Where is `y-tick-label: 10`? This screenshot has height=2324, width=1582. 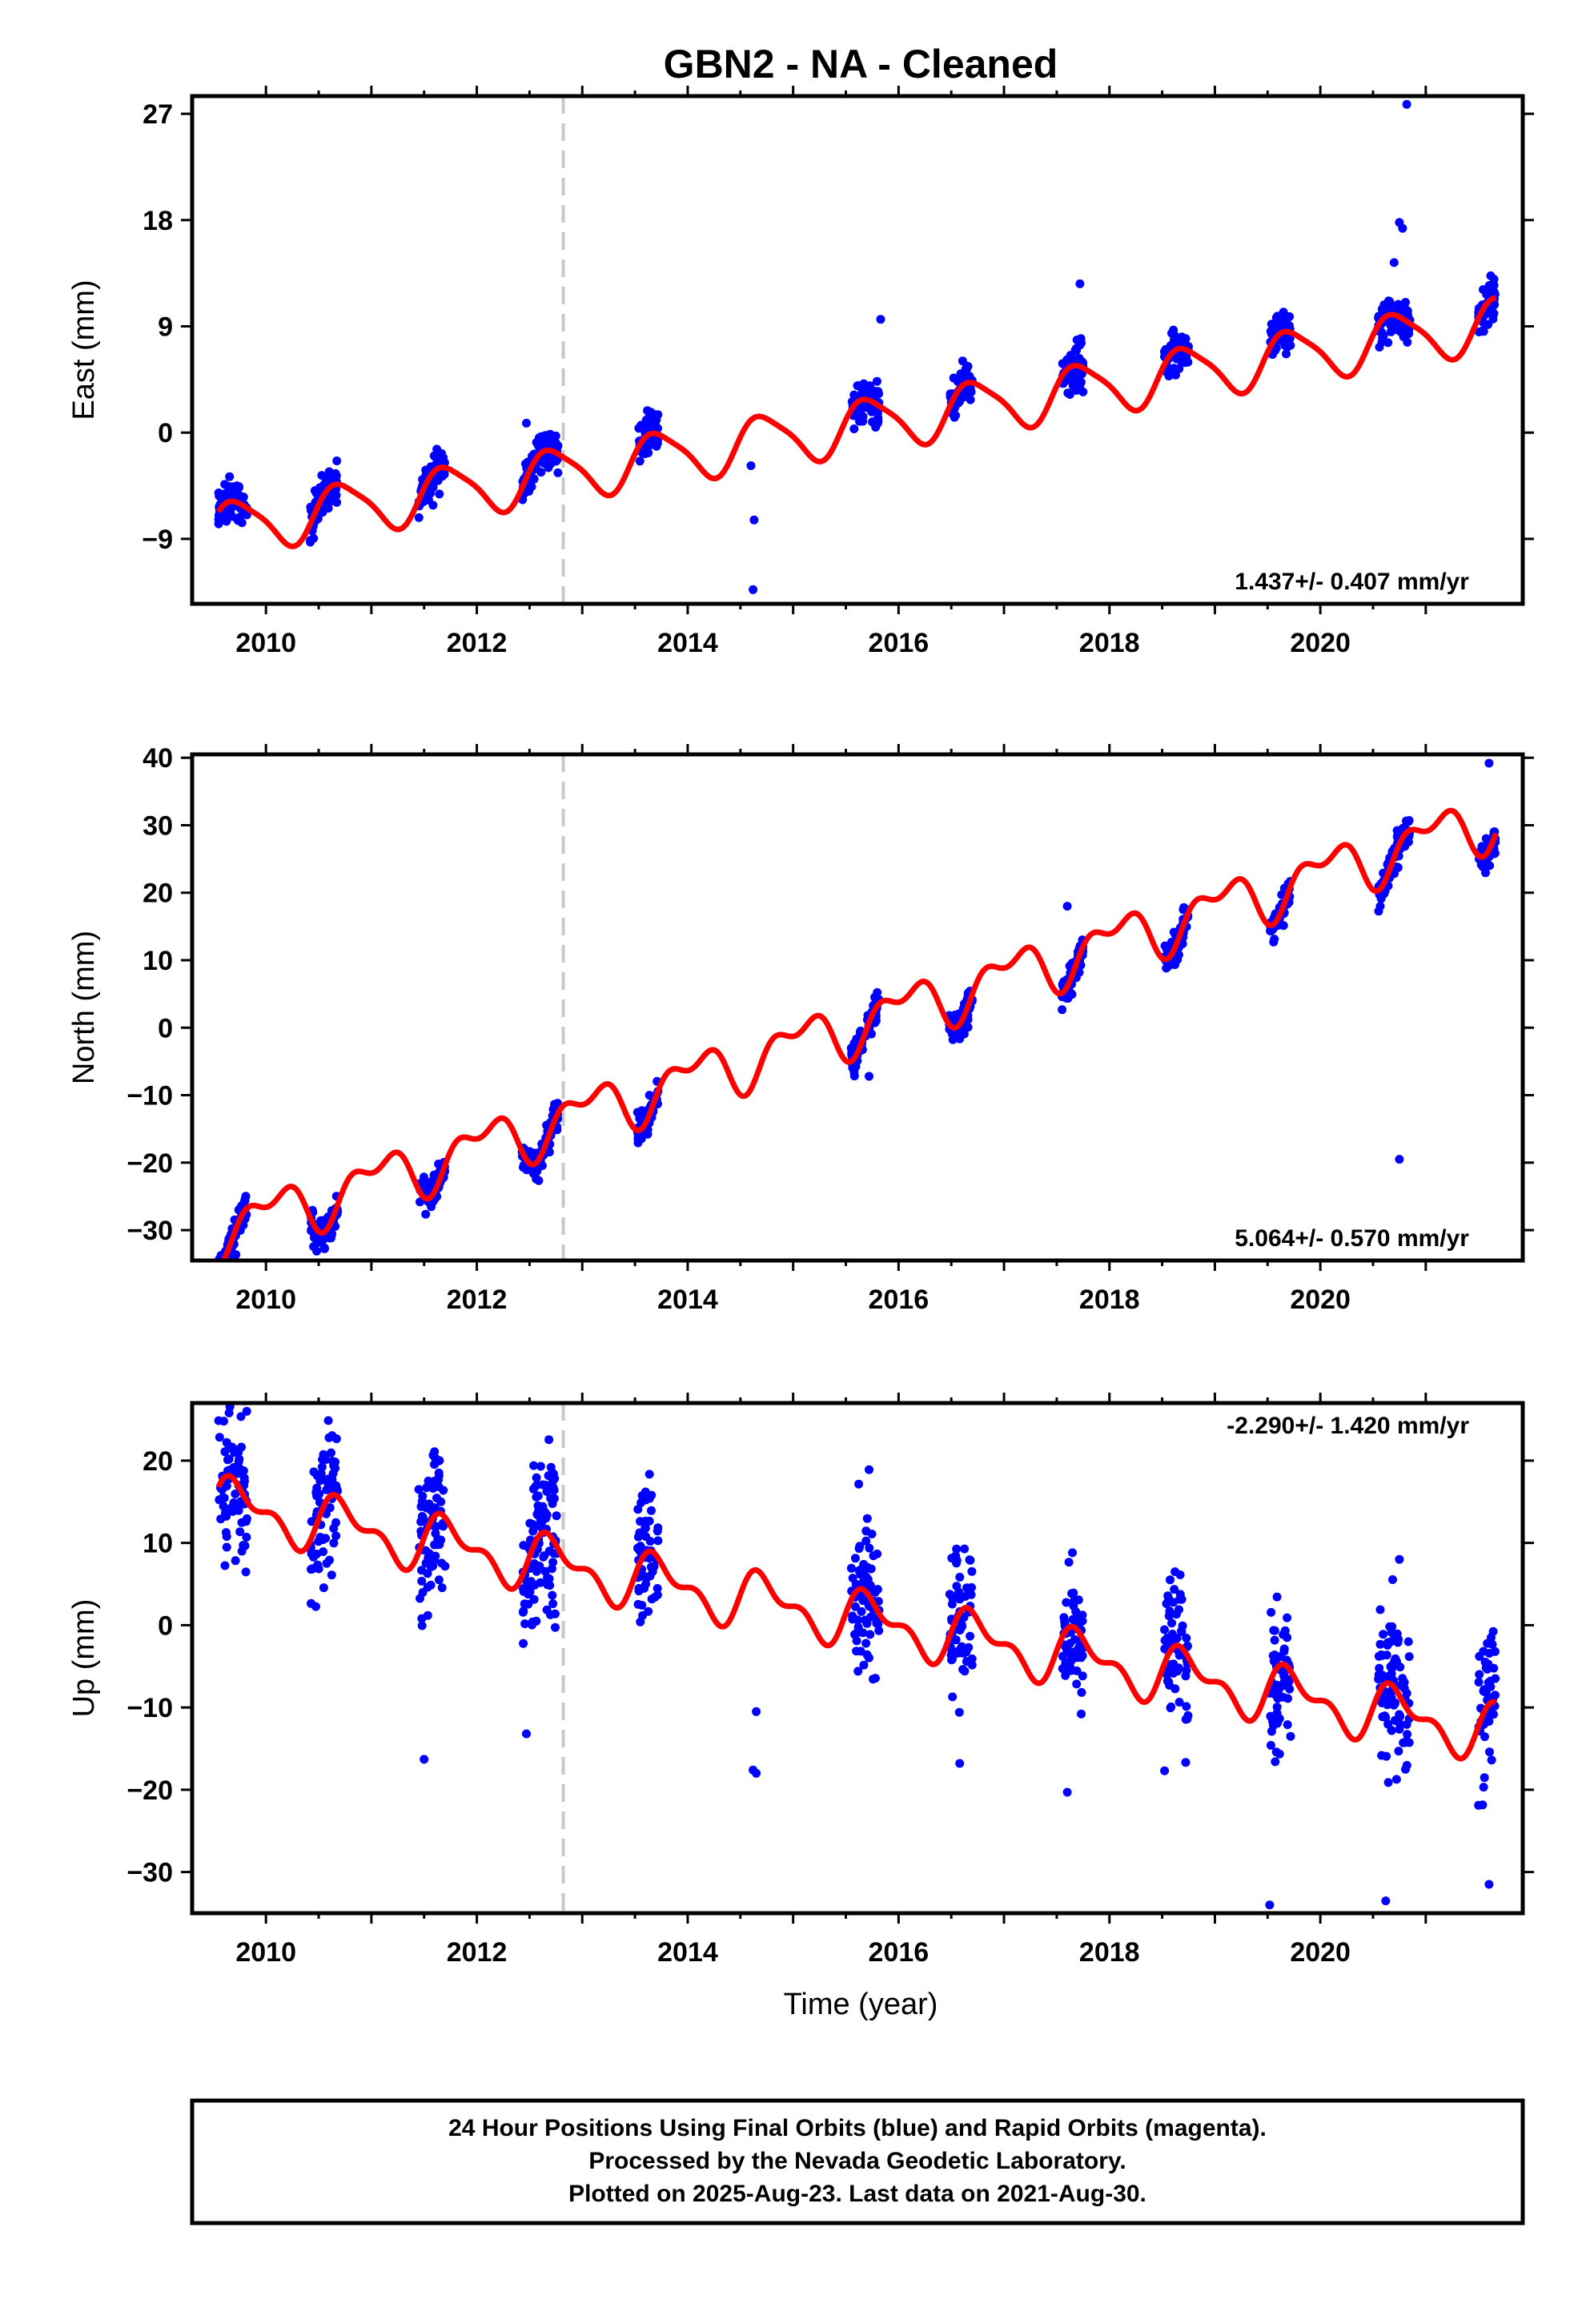 y-tick-label: 10 is located at coordinates (158, 1544).